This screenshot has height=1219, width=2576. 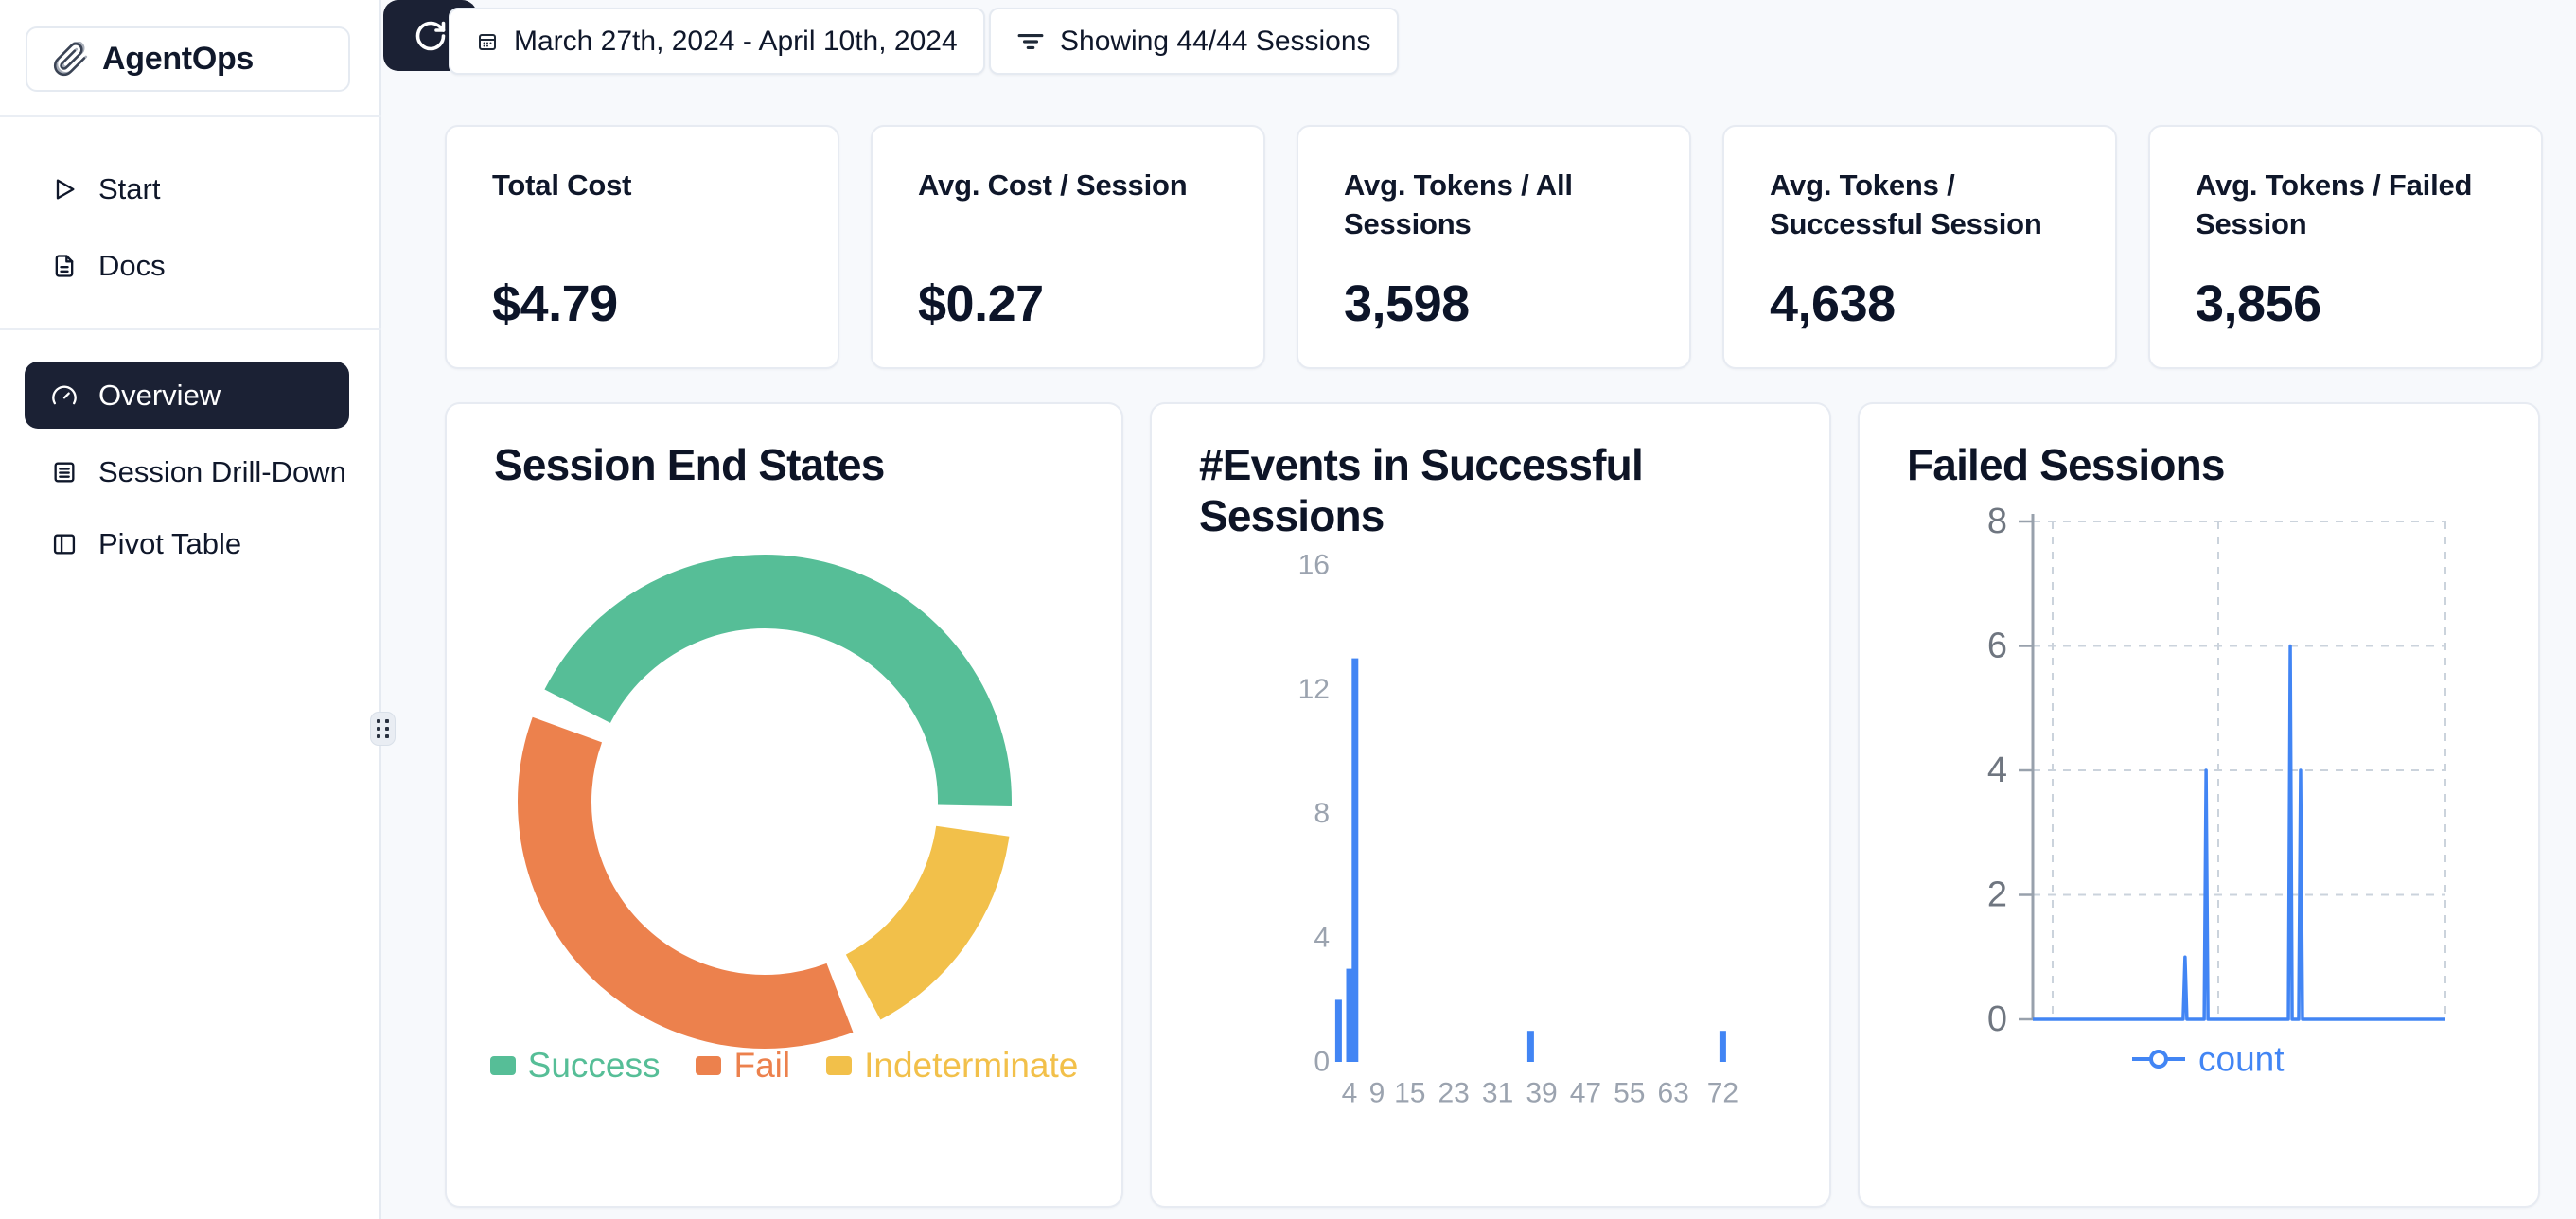 I want to click on x-axis-tick-label: 72, so click(x=1722, y=1093).